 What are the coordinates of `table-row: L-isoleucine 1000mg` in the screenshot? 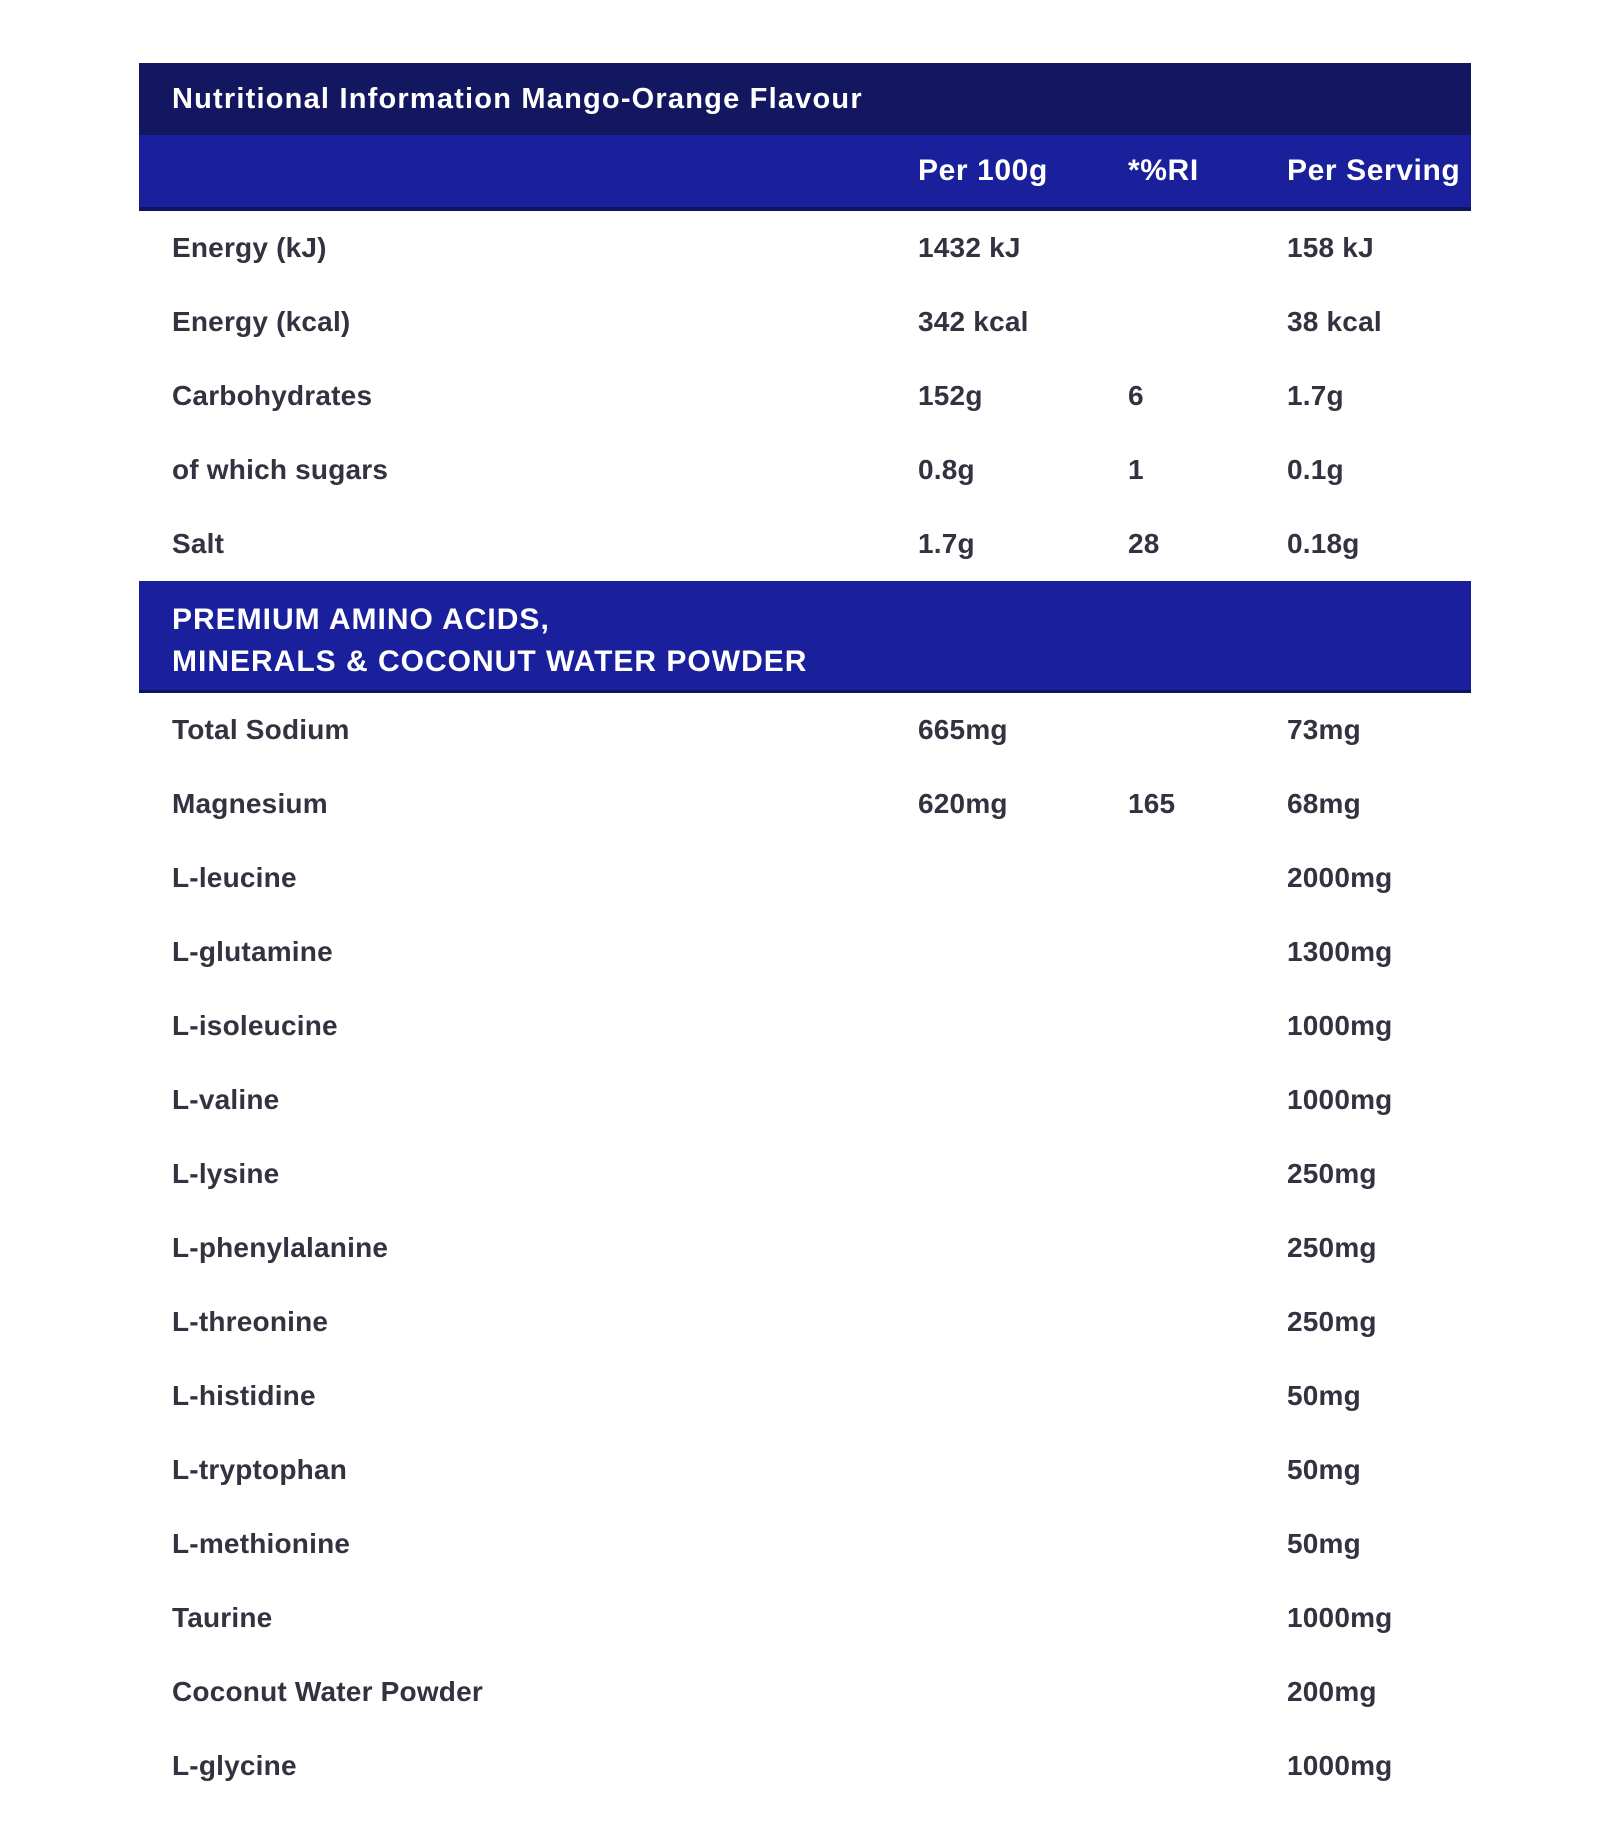 It's located at (805, 1026).